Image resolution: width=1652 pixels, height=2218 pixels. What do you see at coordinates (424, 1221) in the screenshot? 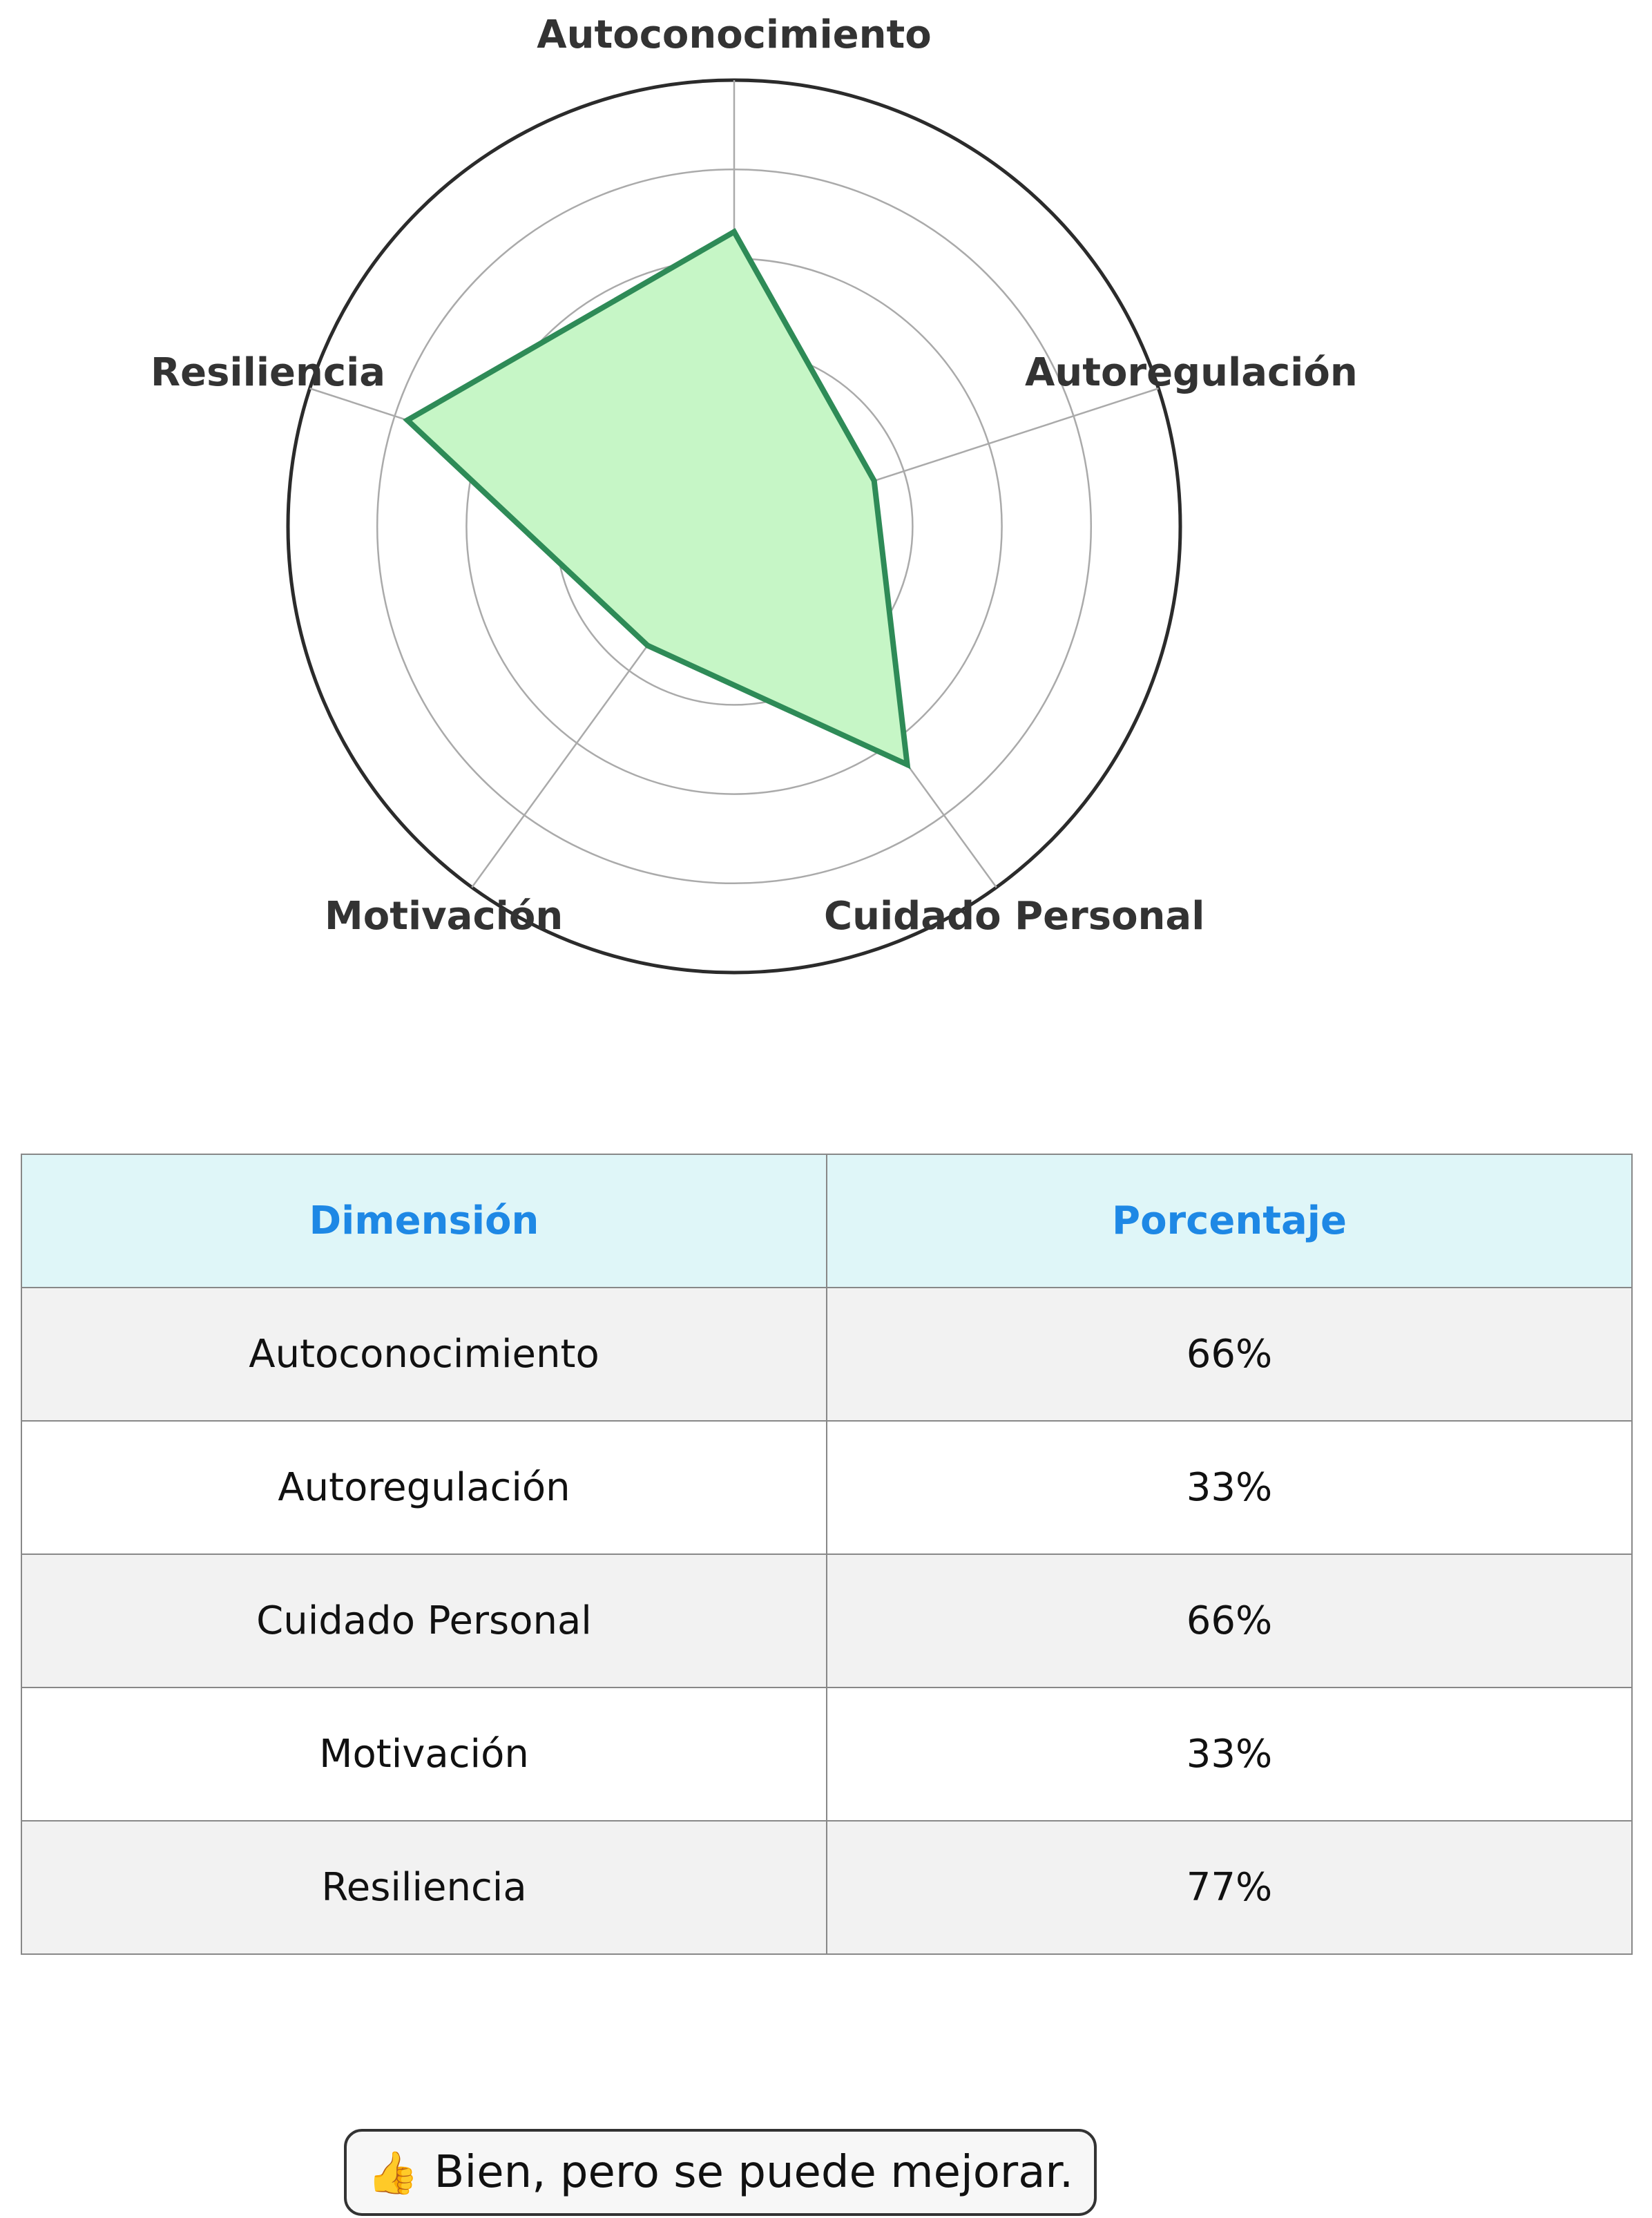
I see `header-dimension: Dimensión` at bounding box center [424, 1221].